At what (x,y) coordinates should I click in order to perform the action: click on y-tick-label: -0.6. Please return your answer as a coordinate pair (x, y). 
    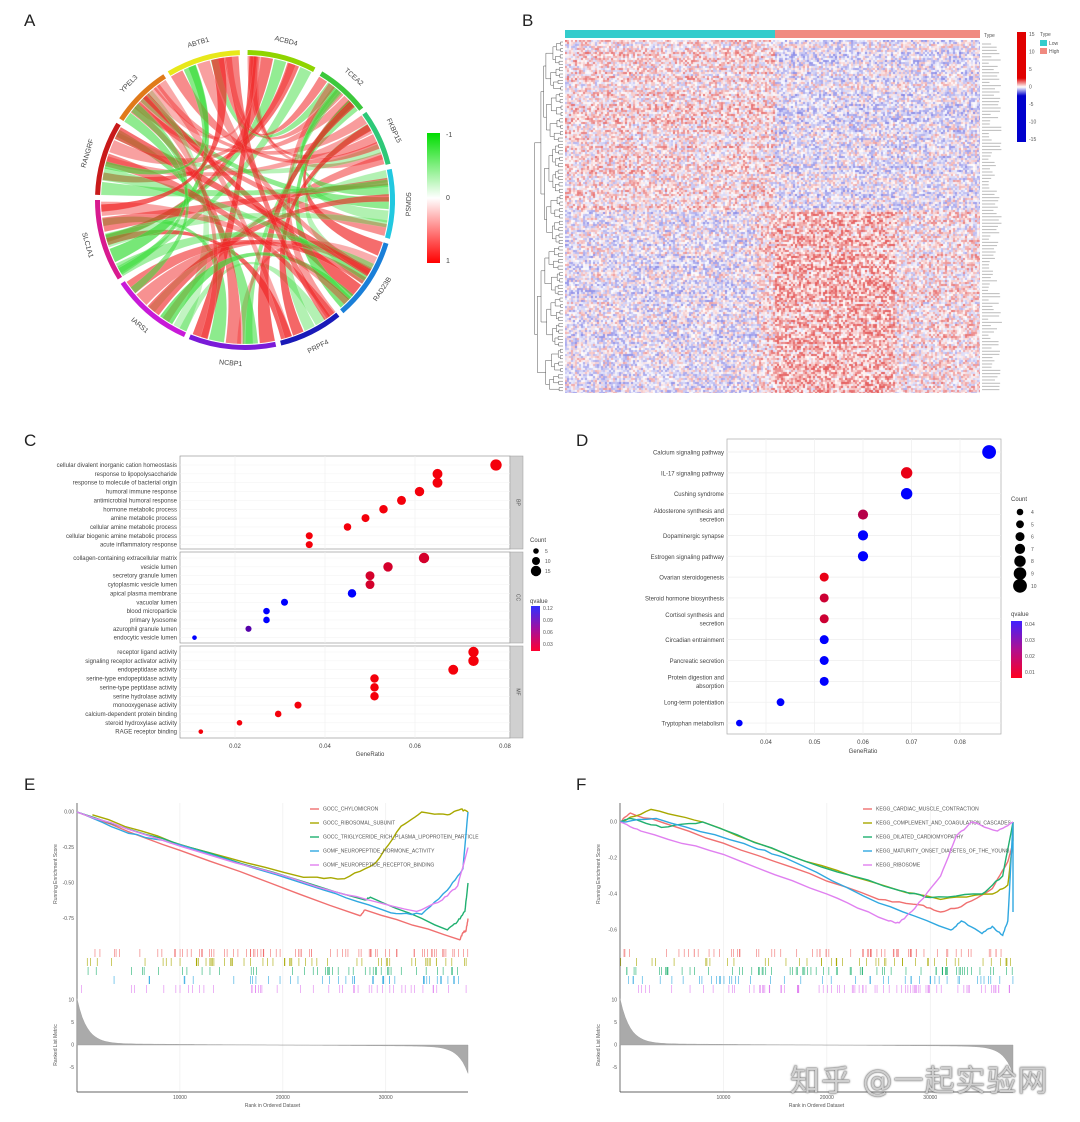
    Looking at the image, I should click on (612, 931).